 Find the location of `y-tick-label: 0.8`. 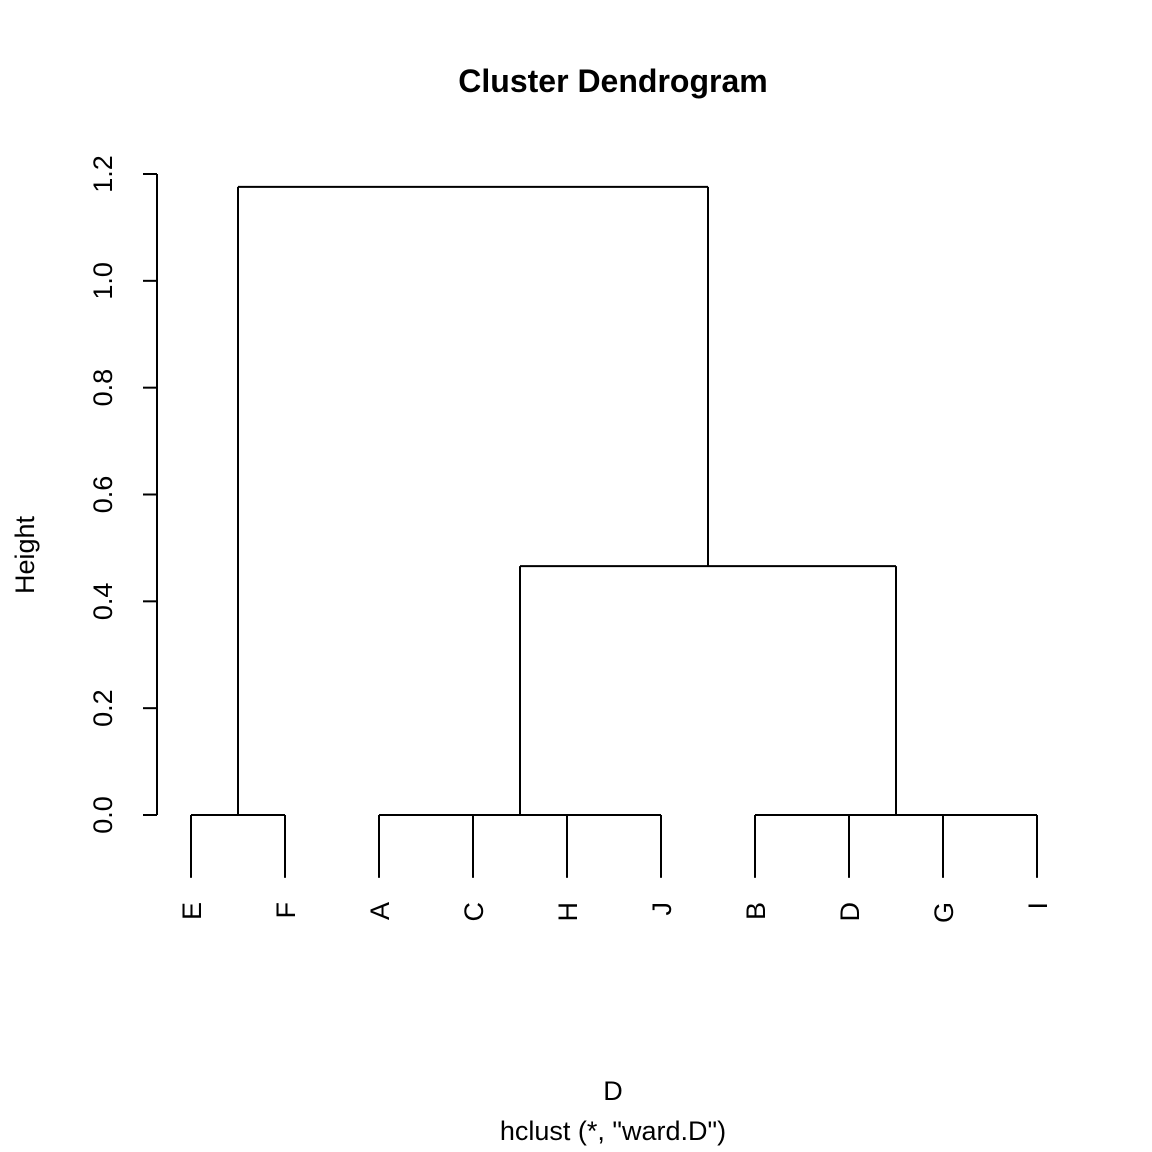

y-tick-label: 0.8 is located at coordinates (103, 388).